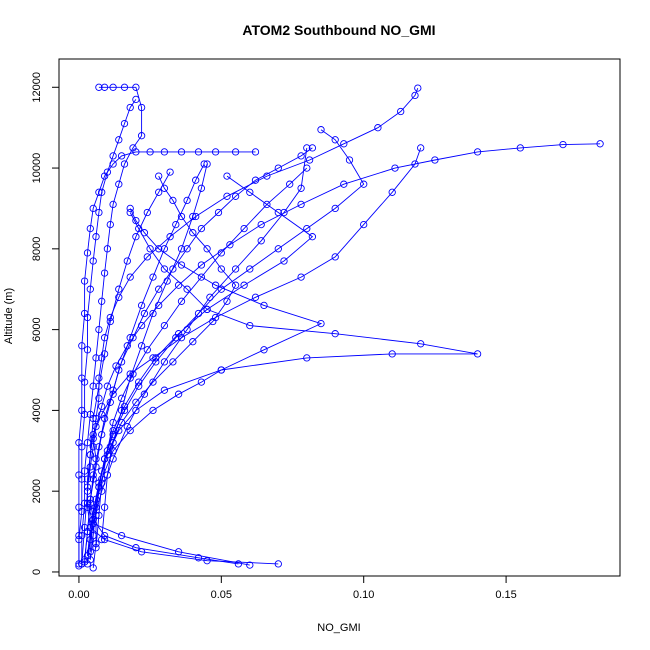  What do you see at coordinates (37, 168) in the screenshot?
I see `y-tick-label: 10000` at bounding box center [37, 168].